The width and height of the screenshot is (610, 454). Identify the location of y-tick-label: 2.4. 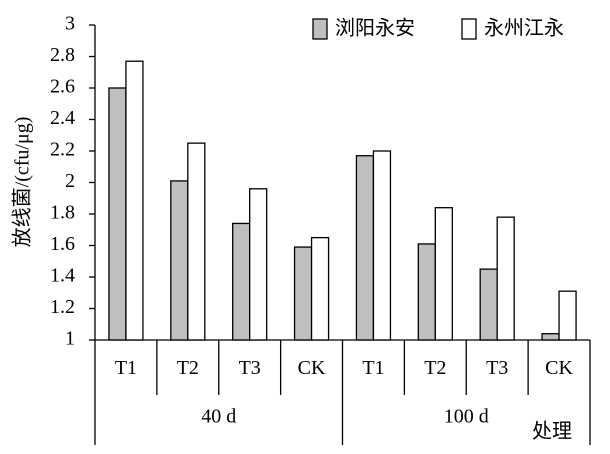
(62, 118).